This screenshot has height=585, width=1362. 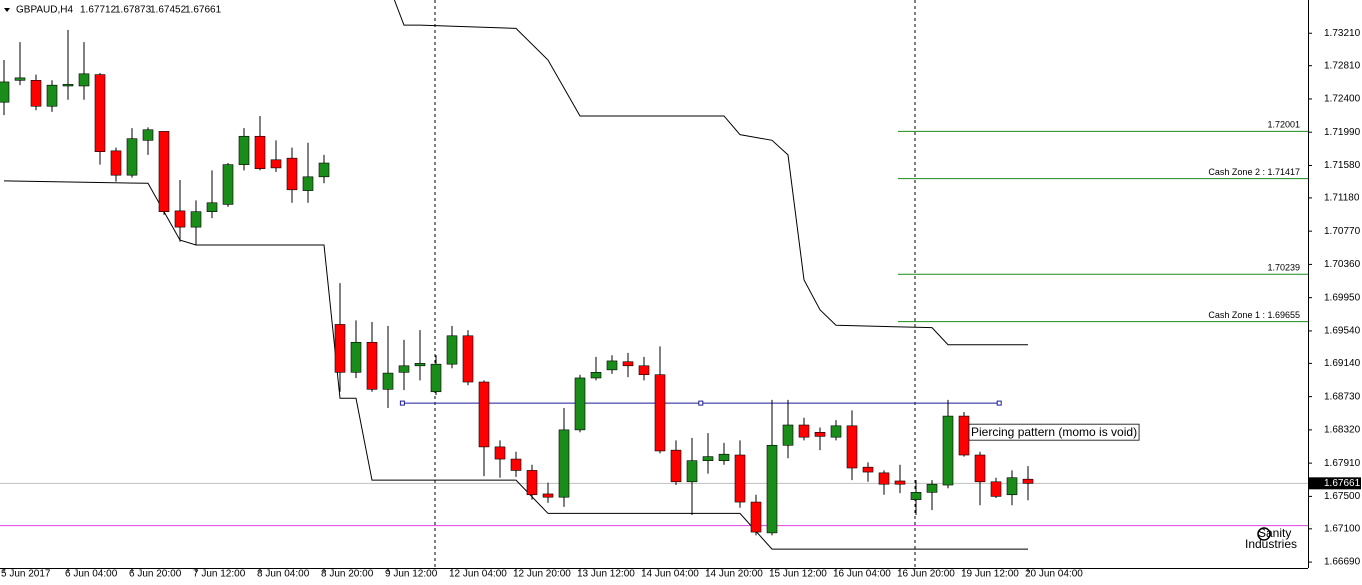 What do you see at coordinates (670, 574) in the screenshot?
I see `x-tick-label: 14 Jun 04:00` at bounding box center [670, 574].